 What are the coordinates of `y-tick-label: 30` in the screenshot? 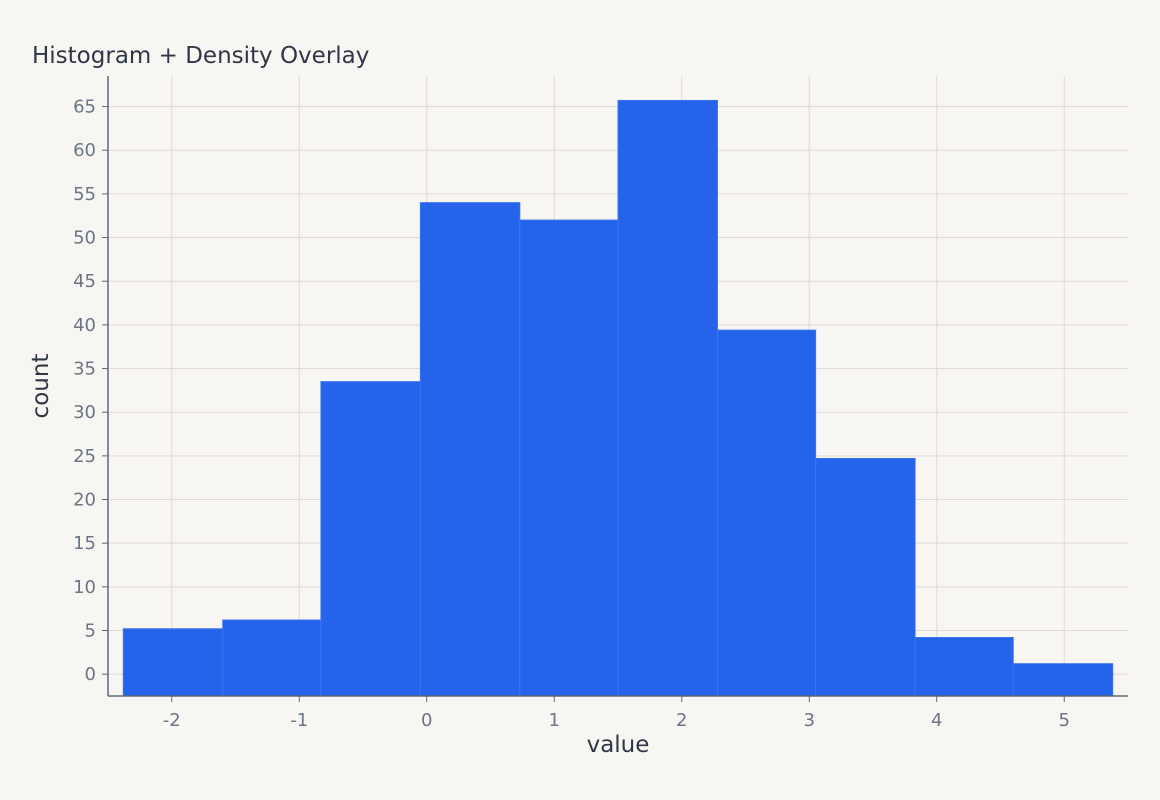 It's located at (84, 412).